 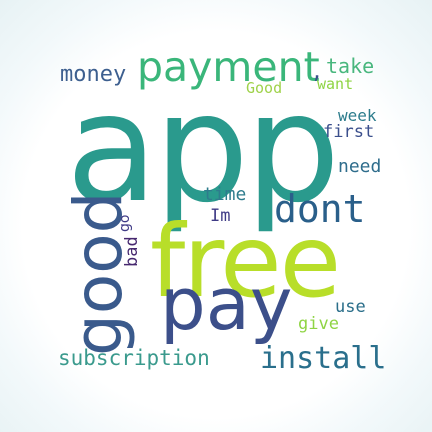 I want to click on word-go: go, so click(x=125, y=223).